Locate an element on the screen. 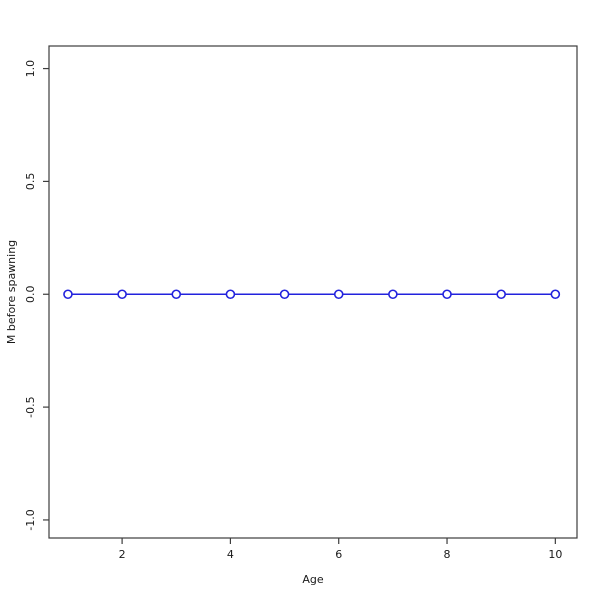 This screenshot has width=600, height=600. x-tick-label: 2 is located at coordinates (122, 554).